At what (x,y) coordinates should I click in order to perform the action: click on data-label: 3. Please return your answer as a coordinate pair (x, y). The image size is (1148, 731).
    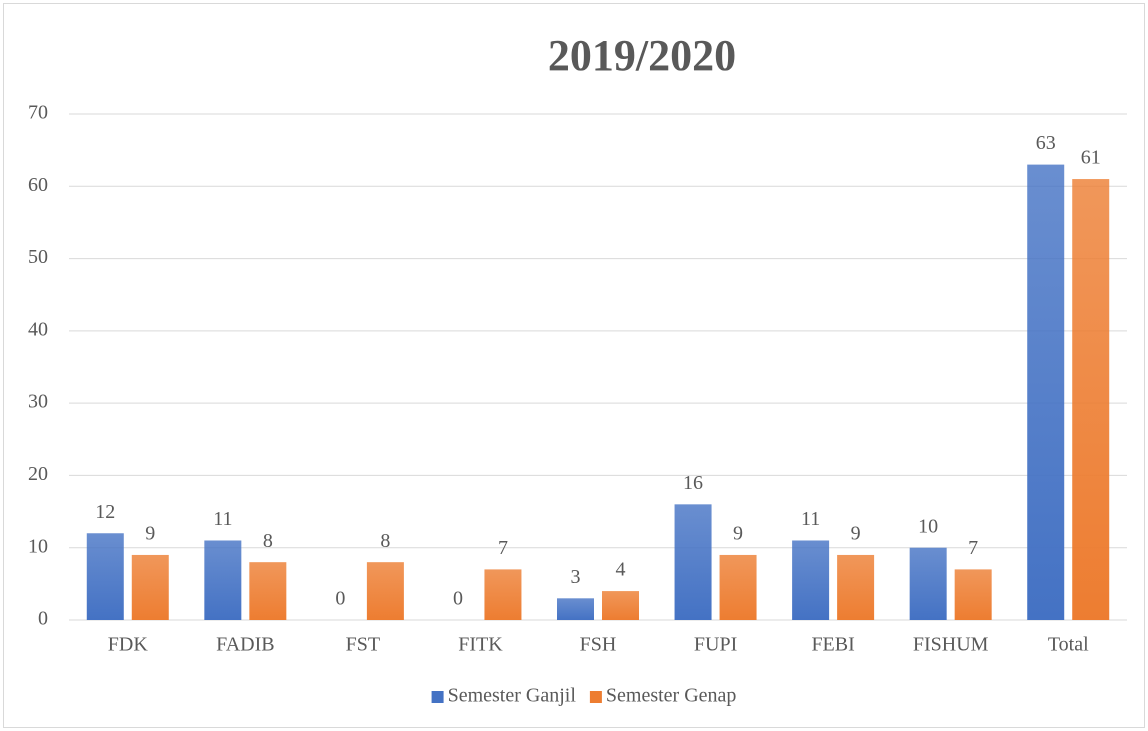
    Looking at the image, I should click on (576, 577).